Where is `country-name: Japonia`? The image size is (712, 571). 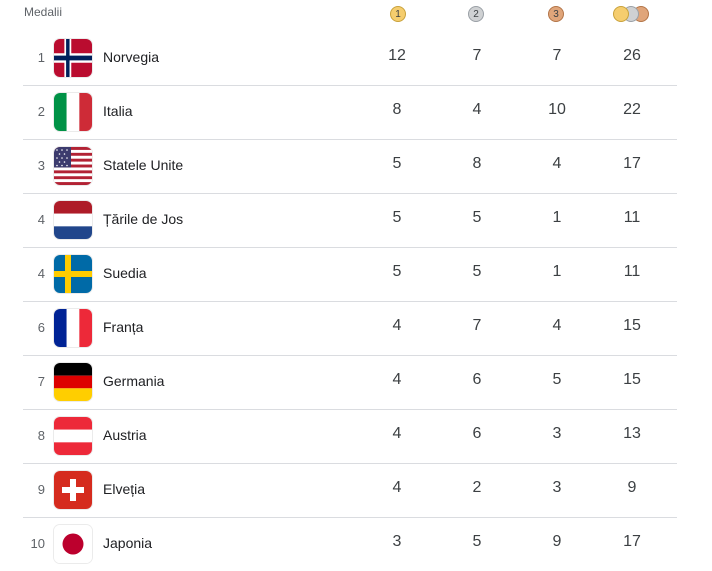 country-name: Japonia is located at coordinates (128, 543).